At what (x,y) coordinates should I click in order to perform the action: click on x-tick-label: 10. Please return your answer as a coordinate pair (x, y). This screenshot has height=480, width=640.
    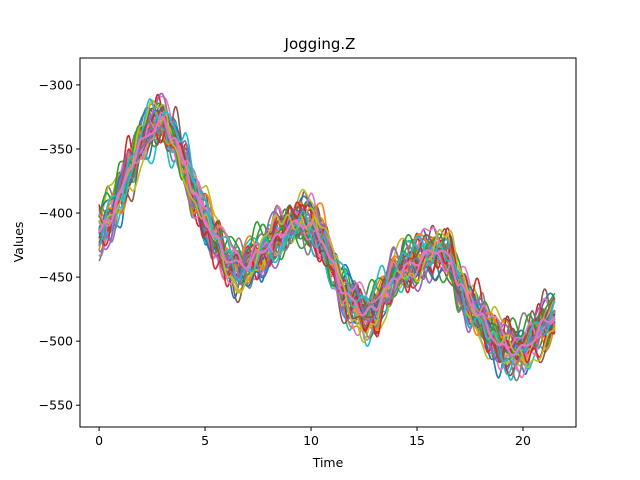
    Looking at the image, I should click on (311, 440).